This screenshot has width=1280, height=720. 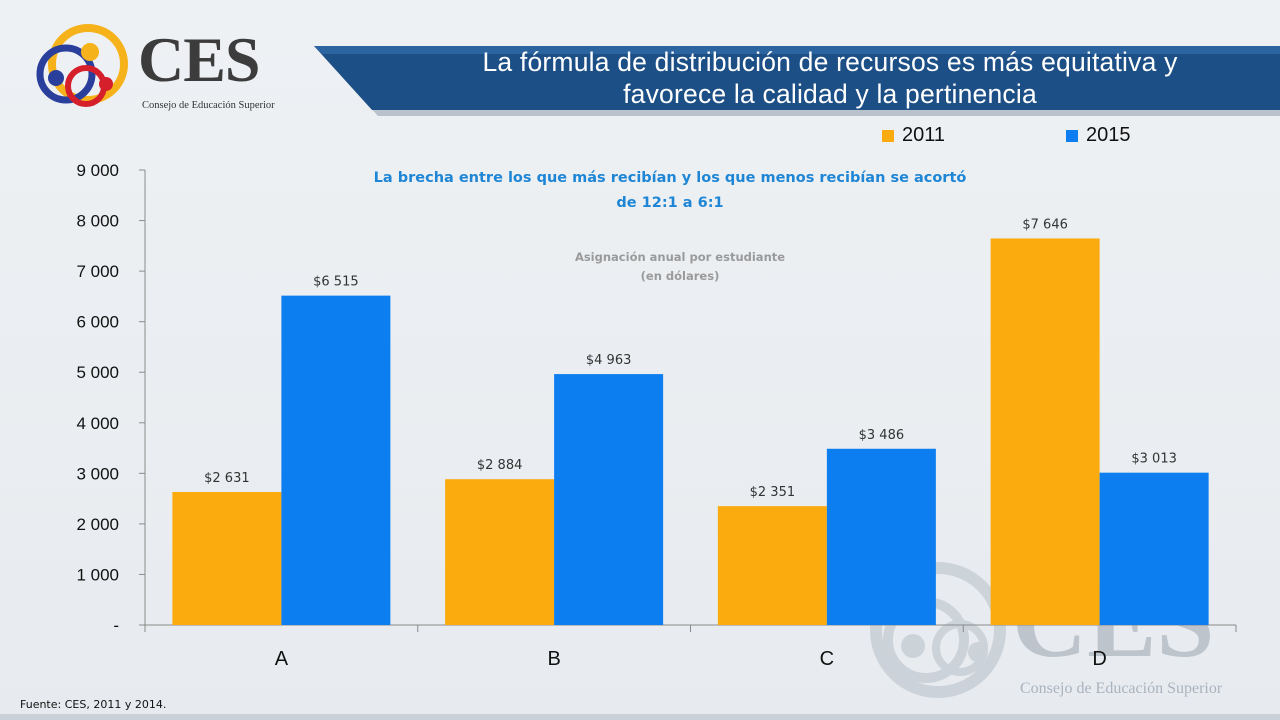 I want to click on x-tick-label: A, so click(x=282, y=659).